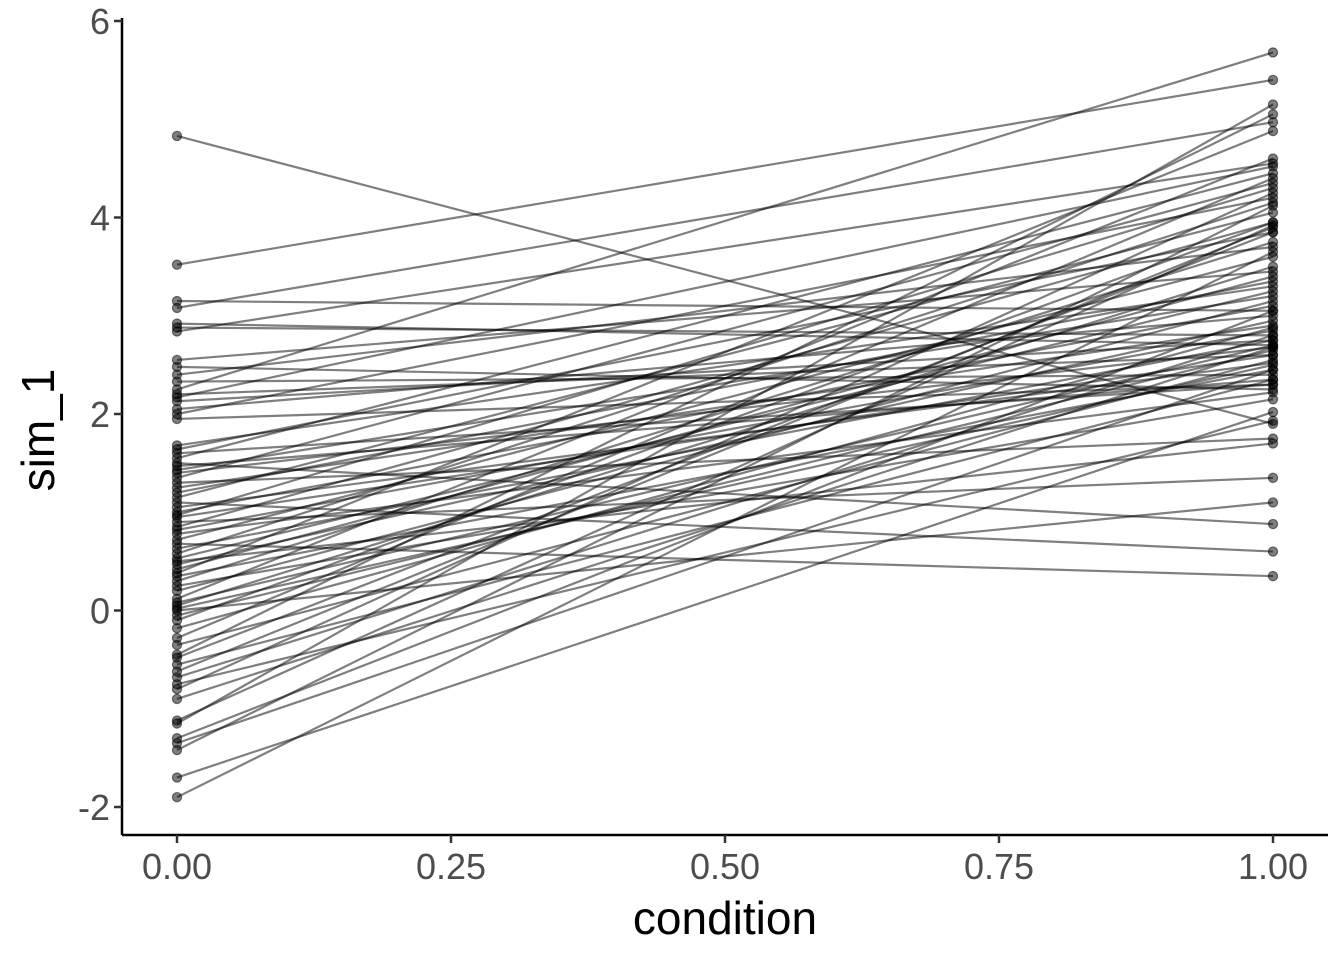  What do you see at coordinates (999, 866) in the screenshot?
I see `x-tick-label: 0.75` at bounding box center [999, 866].